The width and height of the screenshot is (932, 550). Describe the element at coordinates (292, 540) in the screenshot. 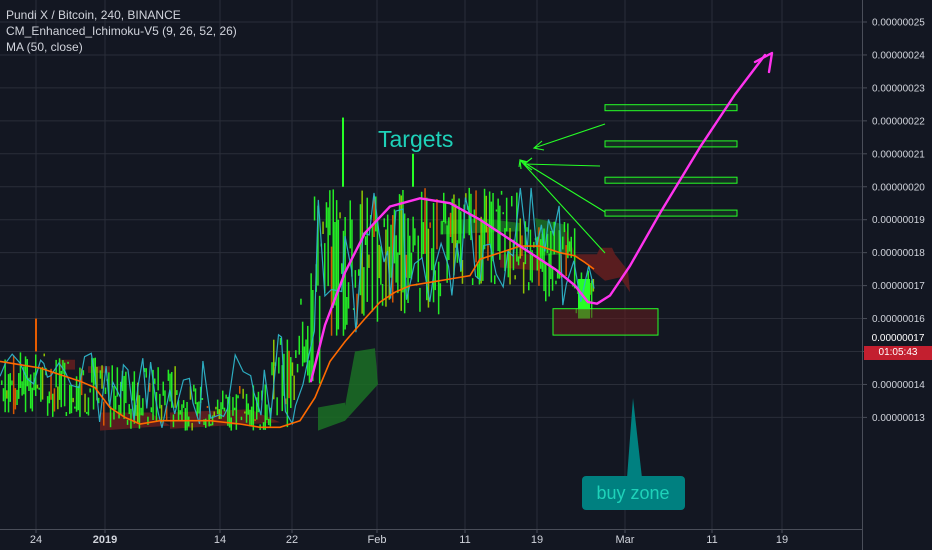

I see `time-tick-label: 22` at that location.